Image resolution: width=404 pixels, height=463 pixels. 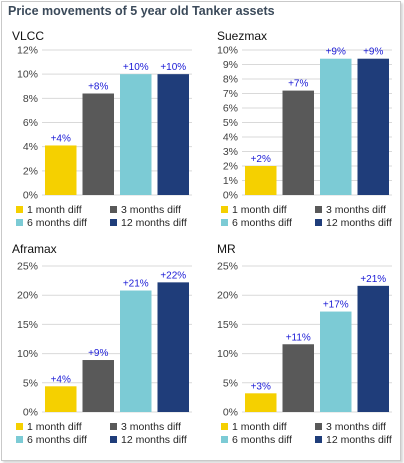 I want to click on y-tick-label-3-1: 5%, so click(x=230, y=383).